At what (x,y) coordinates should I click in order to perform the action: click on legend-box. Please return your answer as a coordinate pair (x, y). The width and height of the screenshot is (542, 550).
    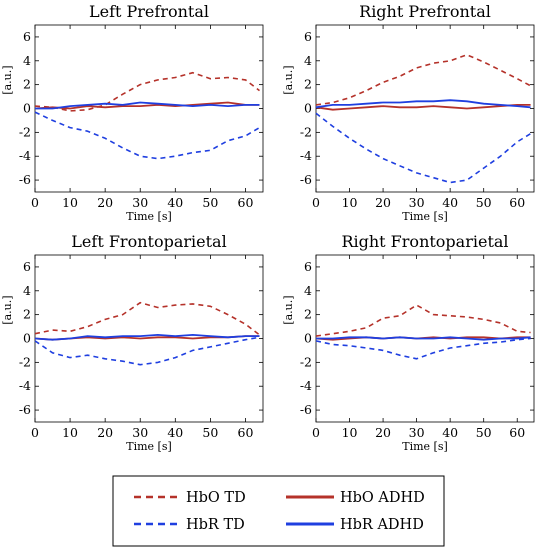
    Looking at the image, I should click on (278, 511).